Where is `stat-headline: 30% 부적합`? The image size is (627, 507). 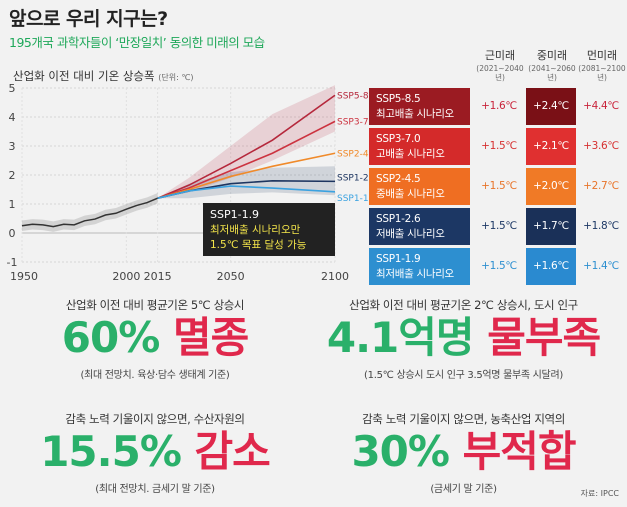
stat-headline: 30% 부적합 is located at coordinates (463, 452).